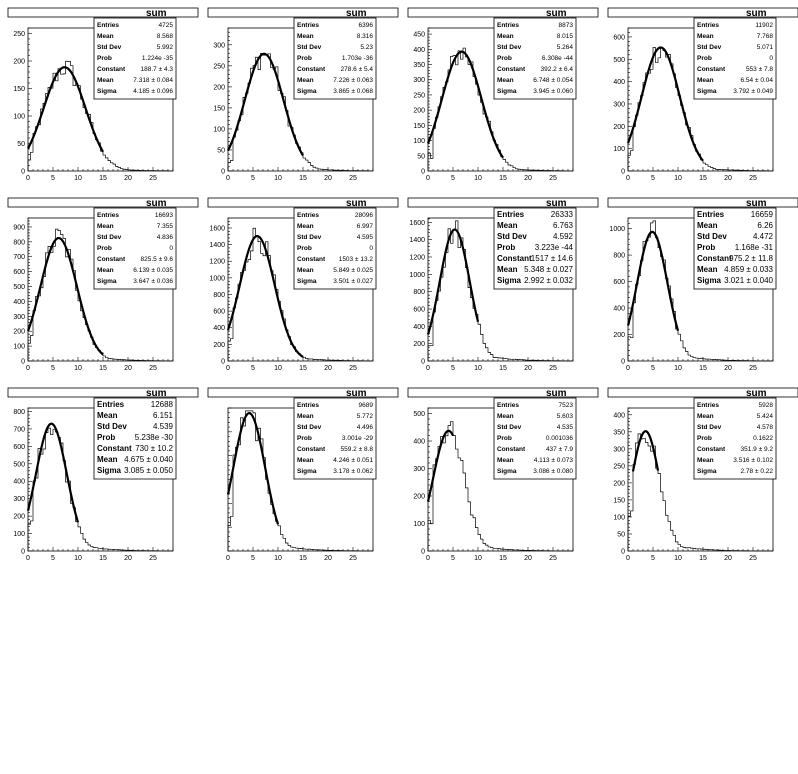 This screenshot has width=798, height=774. What do you see at coordinates (163, 415) in the screenshot?
I see `stats-value: 6.151` at bounding box center [163, 415].